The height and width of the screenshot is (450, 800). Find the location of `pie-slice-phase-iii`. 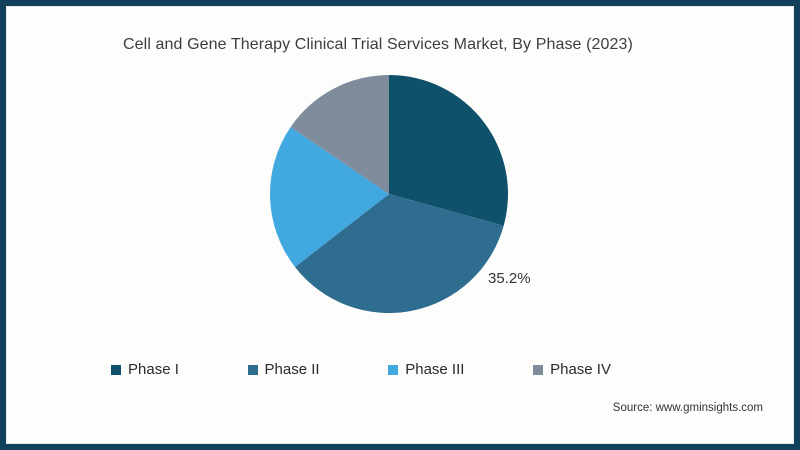

pie-slice-phase-iii is located at coordinates (329, 197).